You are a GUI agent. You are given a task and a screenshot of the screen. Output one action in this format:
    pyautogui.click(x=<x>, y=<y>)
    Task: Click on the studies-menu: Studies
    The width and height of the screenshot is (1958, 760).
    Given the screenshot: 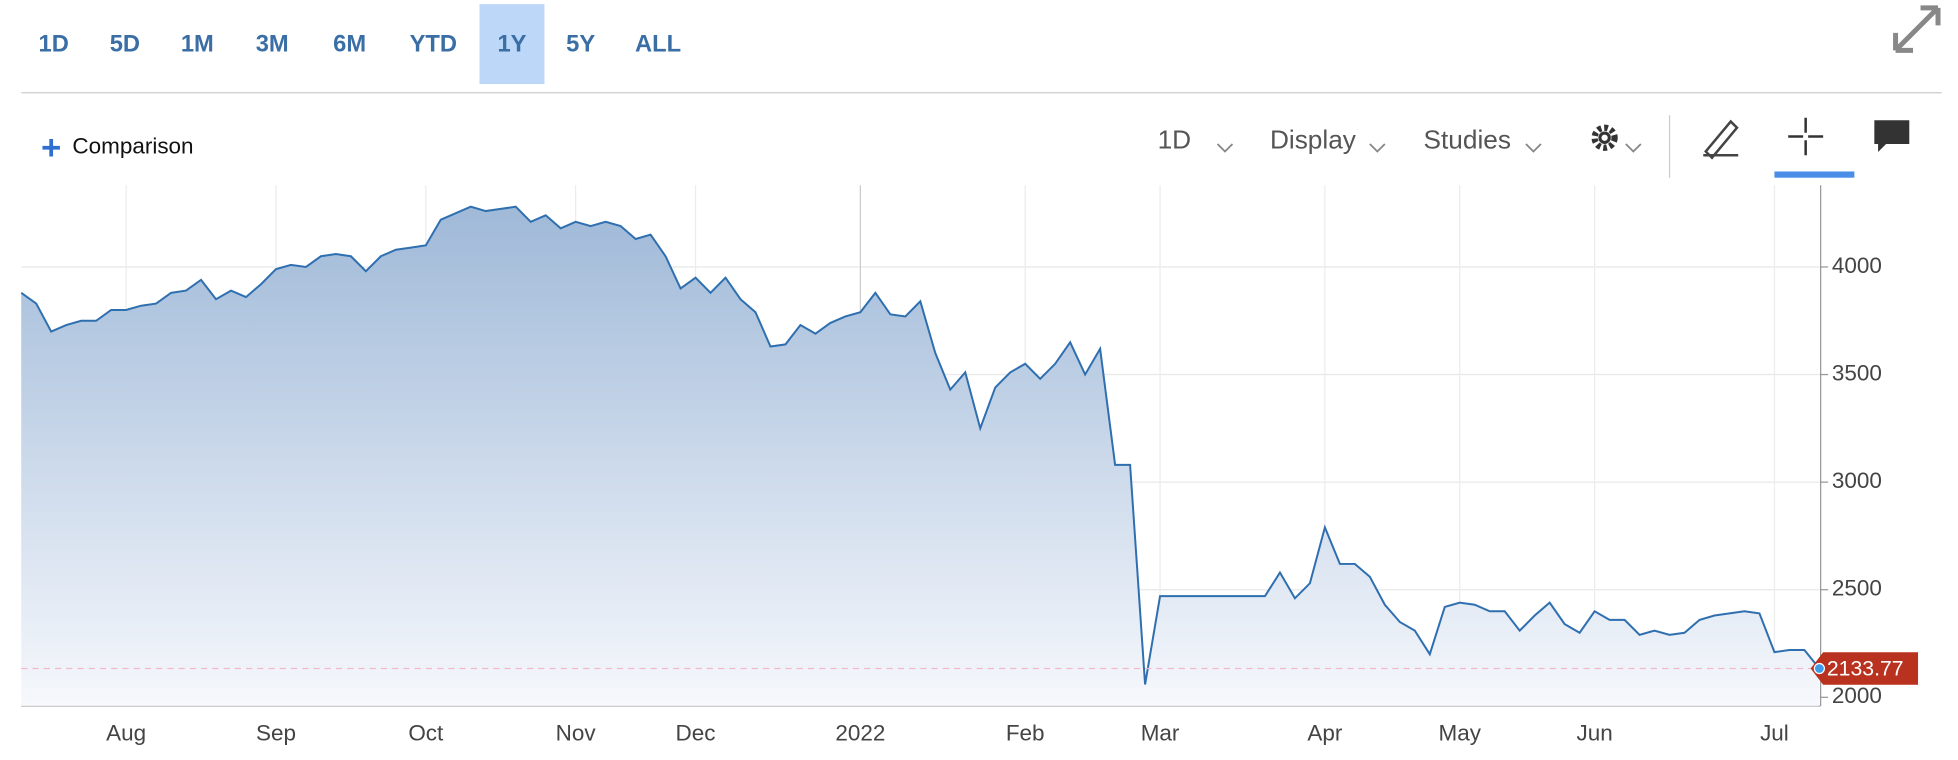 What is the action you would take?
    pyautogui.click(x=1467, y=139)
    